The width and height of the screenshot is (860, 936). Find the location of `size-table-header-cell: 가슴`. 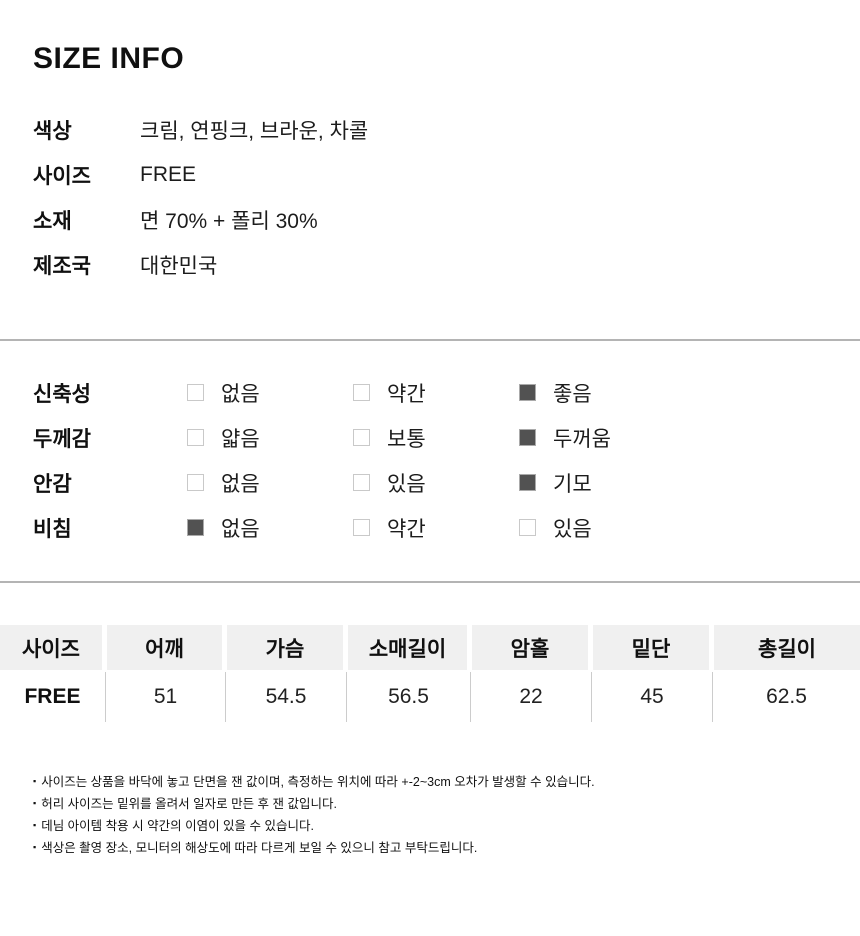

size-table-header-cell: 가슴 is located at coordinates (285, 647).